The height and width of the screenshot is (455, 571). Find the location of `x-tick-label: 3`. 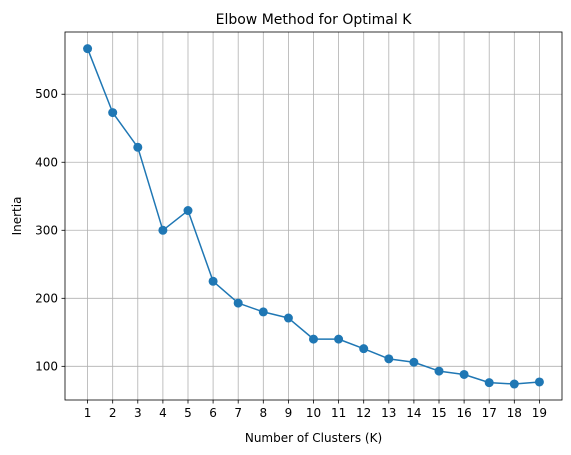

x-tick-label: 3 is located at coordinates (138, 413).